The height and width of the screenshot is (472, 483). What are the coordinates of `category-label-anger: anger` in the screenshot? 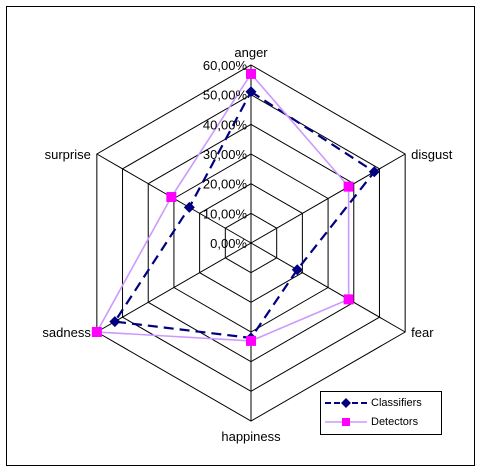 It's located at (251, 52).